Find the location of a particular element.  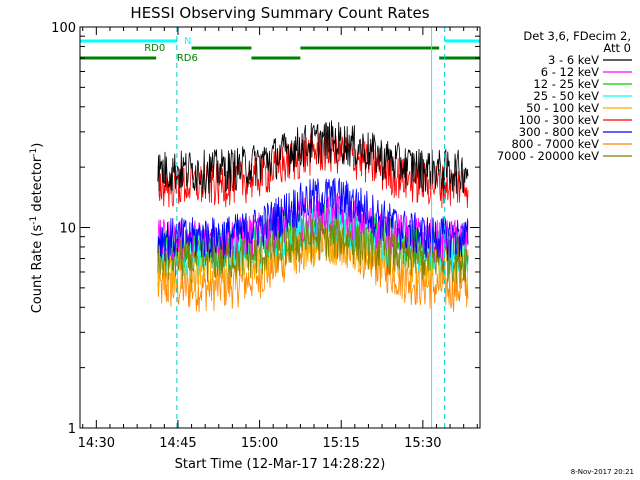

x-tick-label-15-15: 15:15 is located at coordinates (340, 443).